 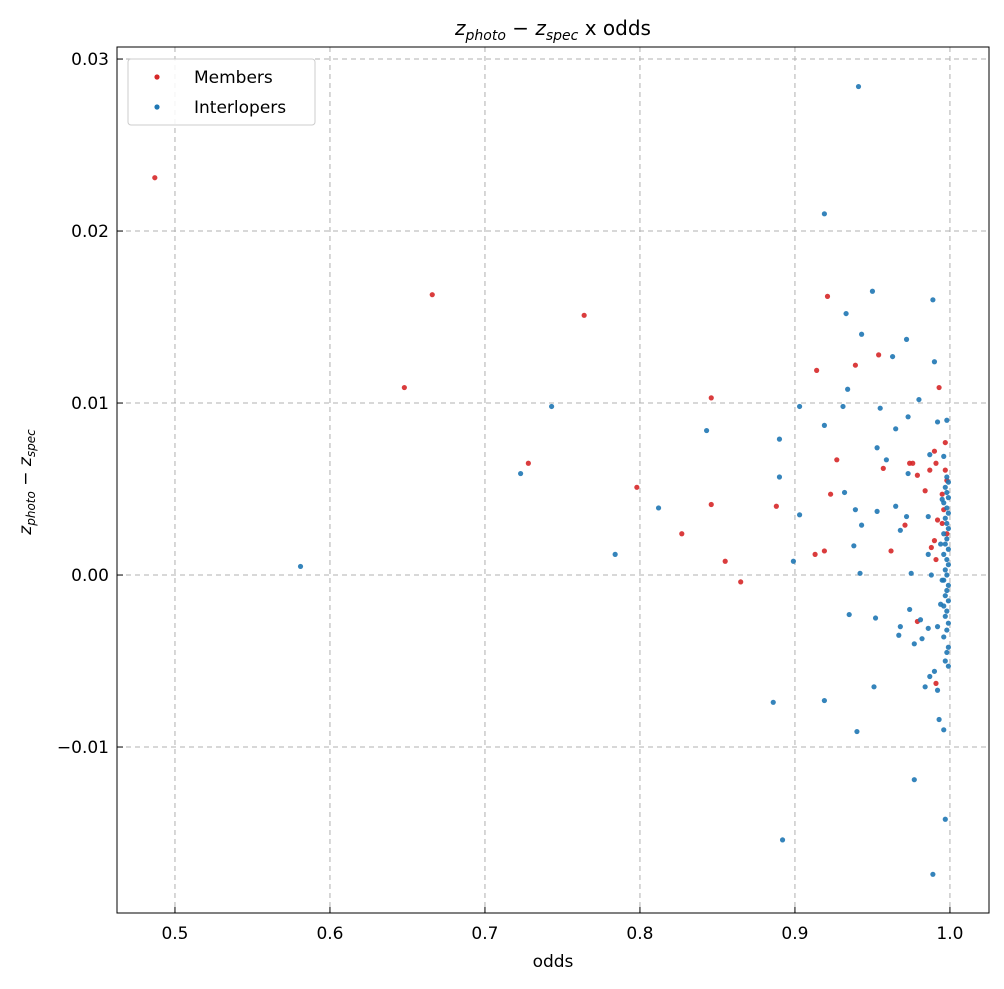 What do you see at coordinates (90, 576) in the screenshot?
I see `y-tick-label: 0.00` at bounding box center [90, 576].